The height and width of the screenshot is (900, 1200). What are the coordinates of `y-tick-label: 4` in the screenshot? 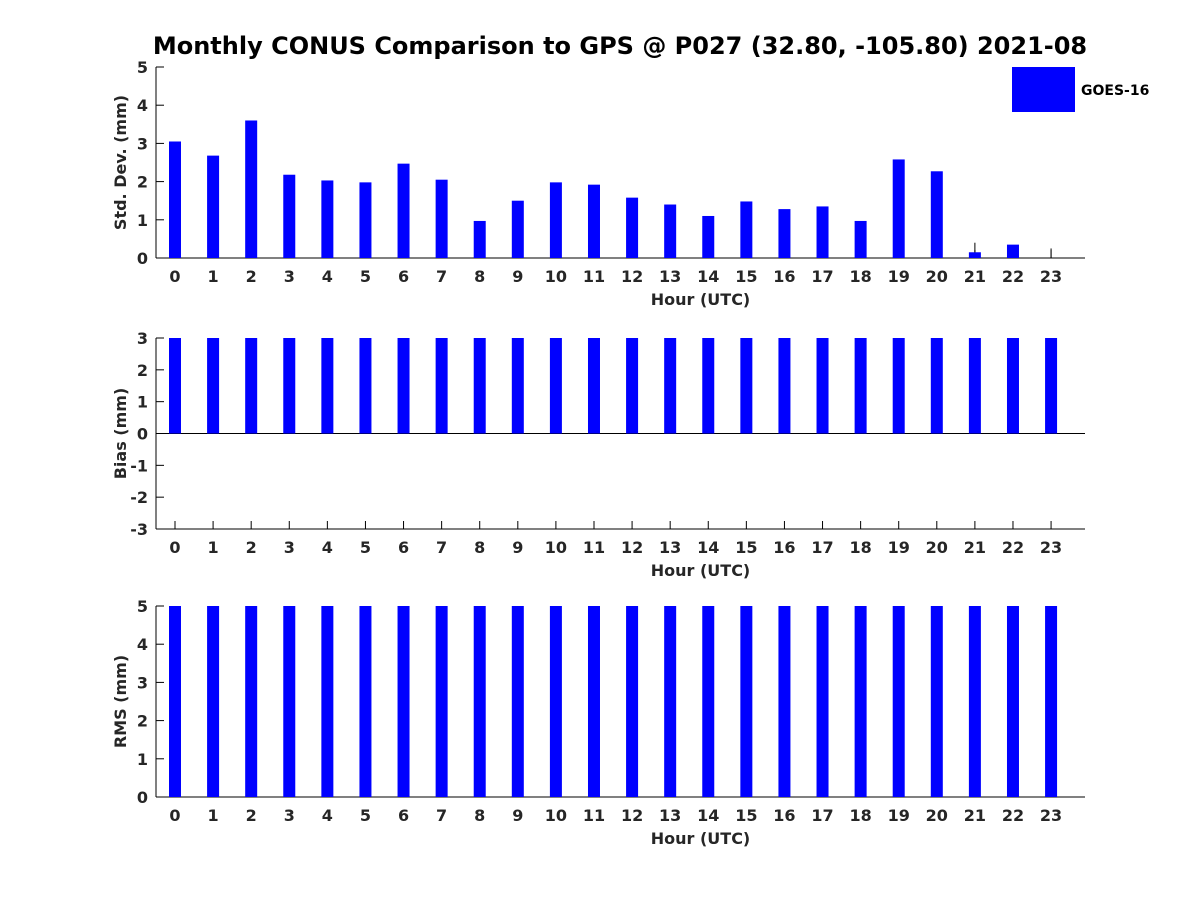 It's located at (142, 105).